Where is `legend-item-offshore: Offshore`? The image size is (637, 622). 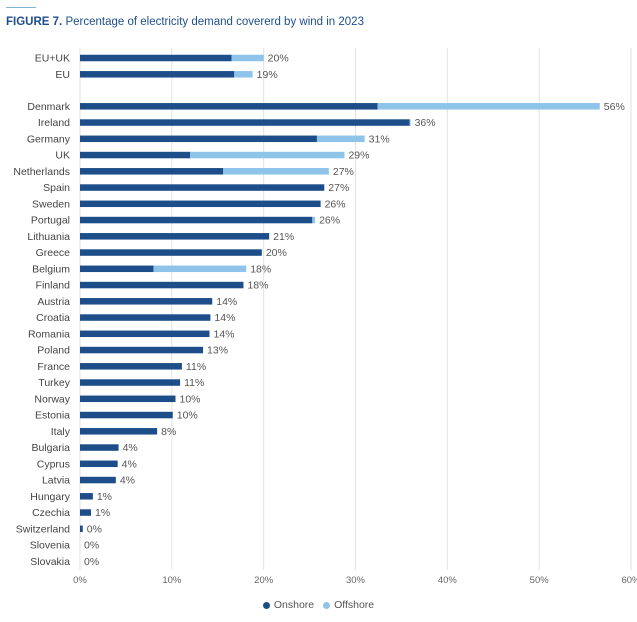 legend-item-offshore: Offshore is located at coordinates (348, 605).